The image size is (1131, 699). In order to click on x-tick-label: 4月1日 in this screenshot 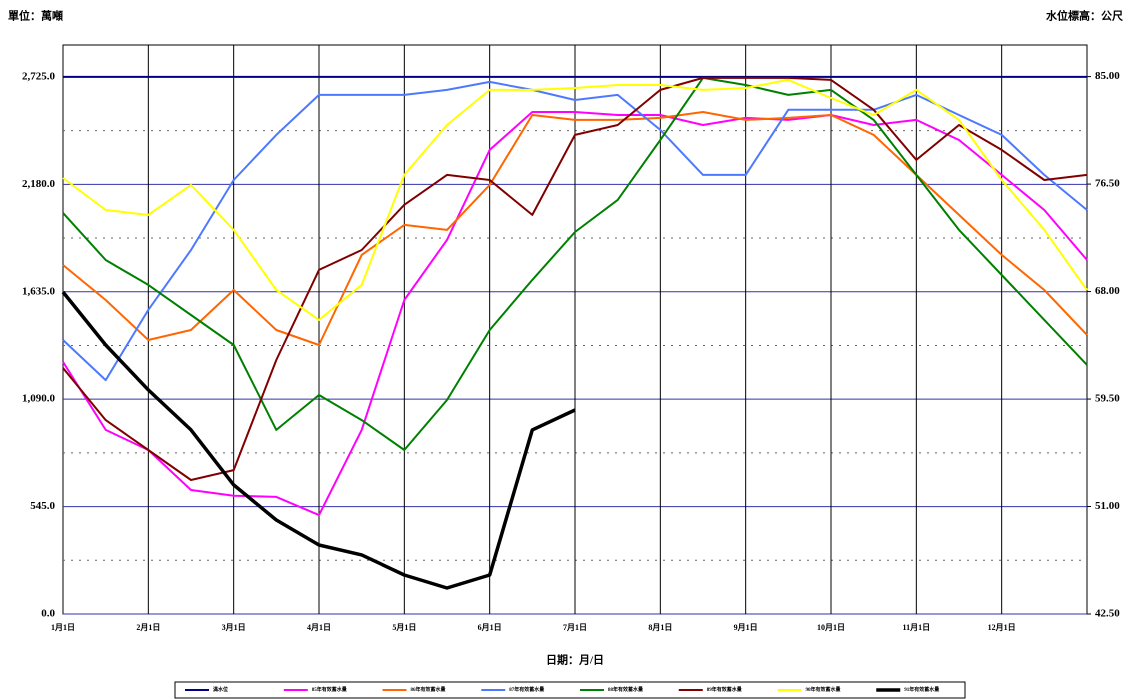, I will do `click(319, 627)`.